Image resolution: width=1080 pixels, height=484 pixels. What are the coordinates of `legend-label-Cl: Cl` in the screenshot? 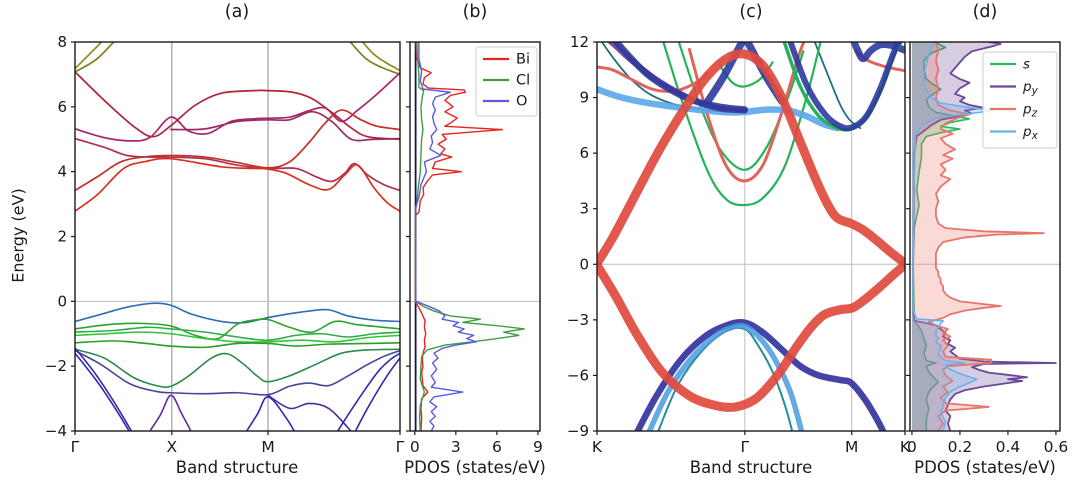 It's located at (523, 81).